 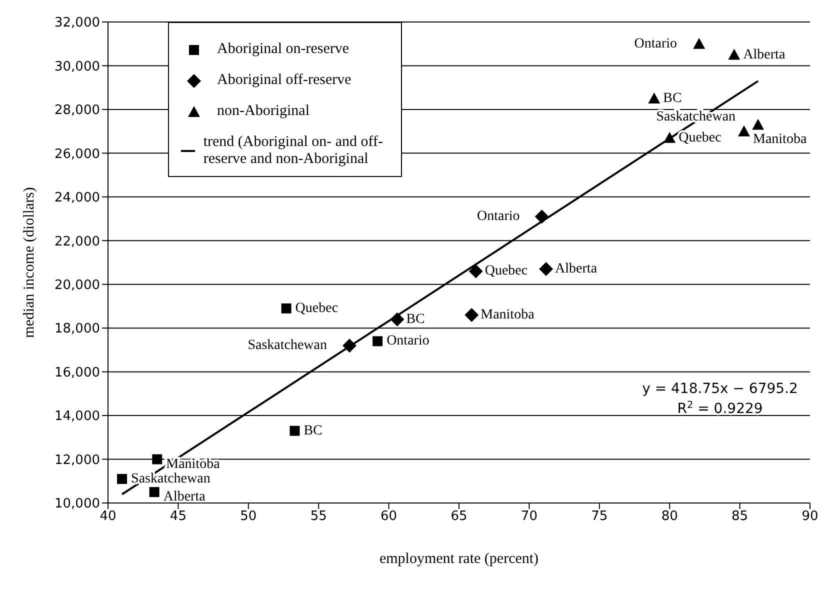 I want to click on y-tick-label: 18,000, so click(x=77, y=329).